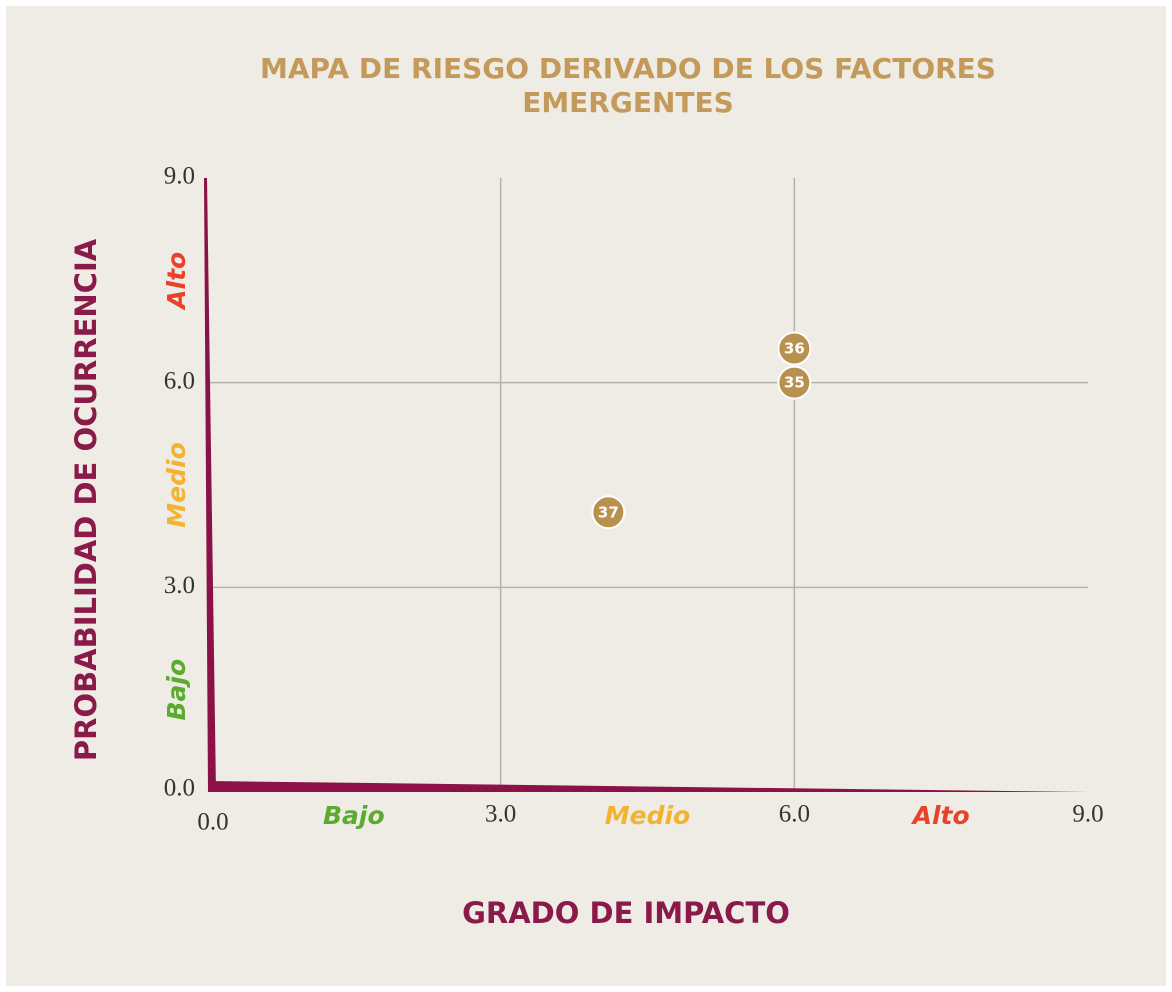 Image resolution: width=1172 pixels, height=992 pixels. I want to click on x-zone-label: Bajo, so click(354, 815).